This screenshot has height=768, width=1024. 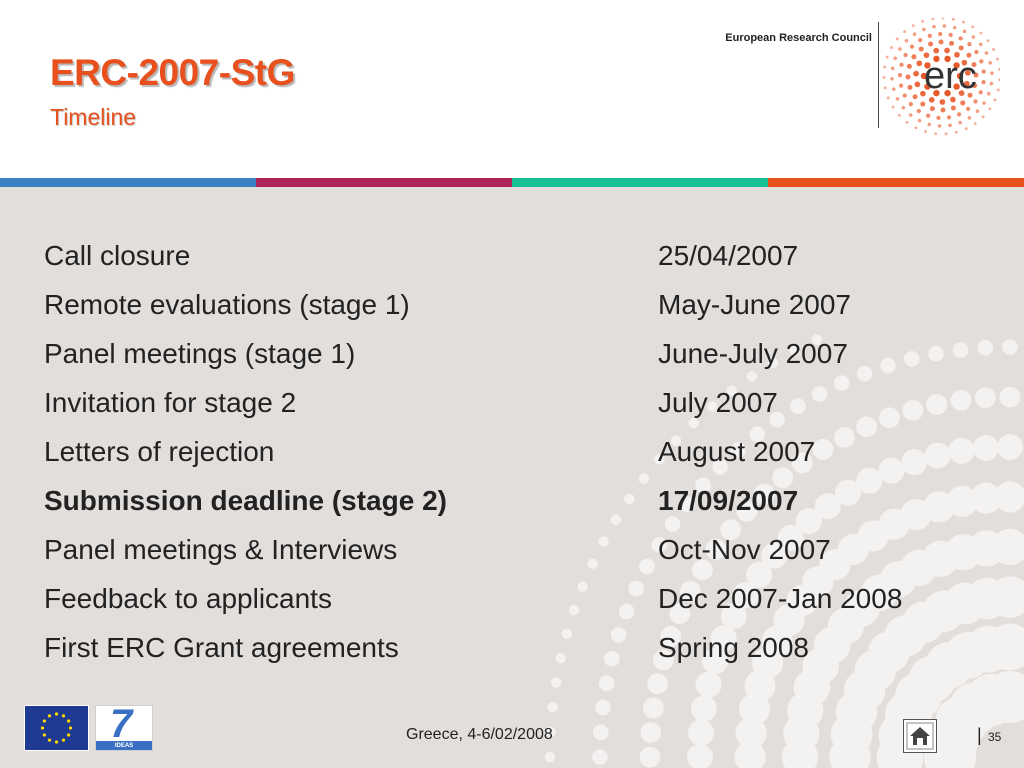 What do you see at coordinates (221, 549) in the screenshot?
I see `timeline-milestone: Panel meetings & Interviews` at bounding box center [221, 549].